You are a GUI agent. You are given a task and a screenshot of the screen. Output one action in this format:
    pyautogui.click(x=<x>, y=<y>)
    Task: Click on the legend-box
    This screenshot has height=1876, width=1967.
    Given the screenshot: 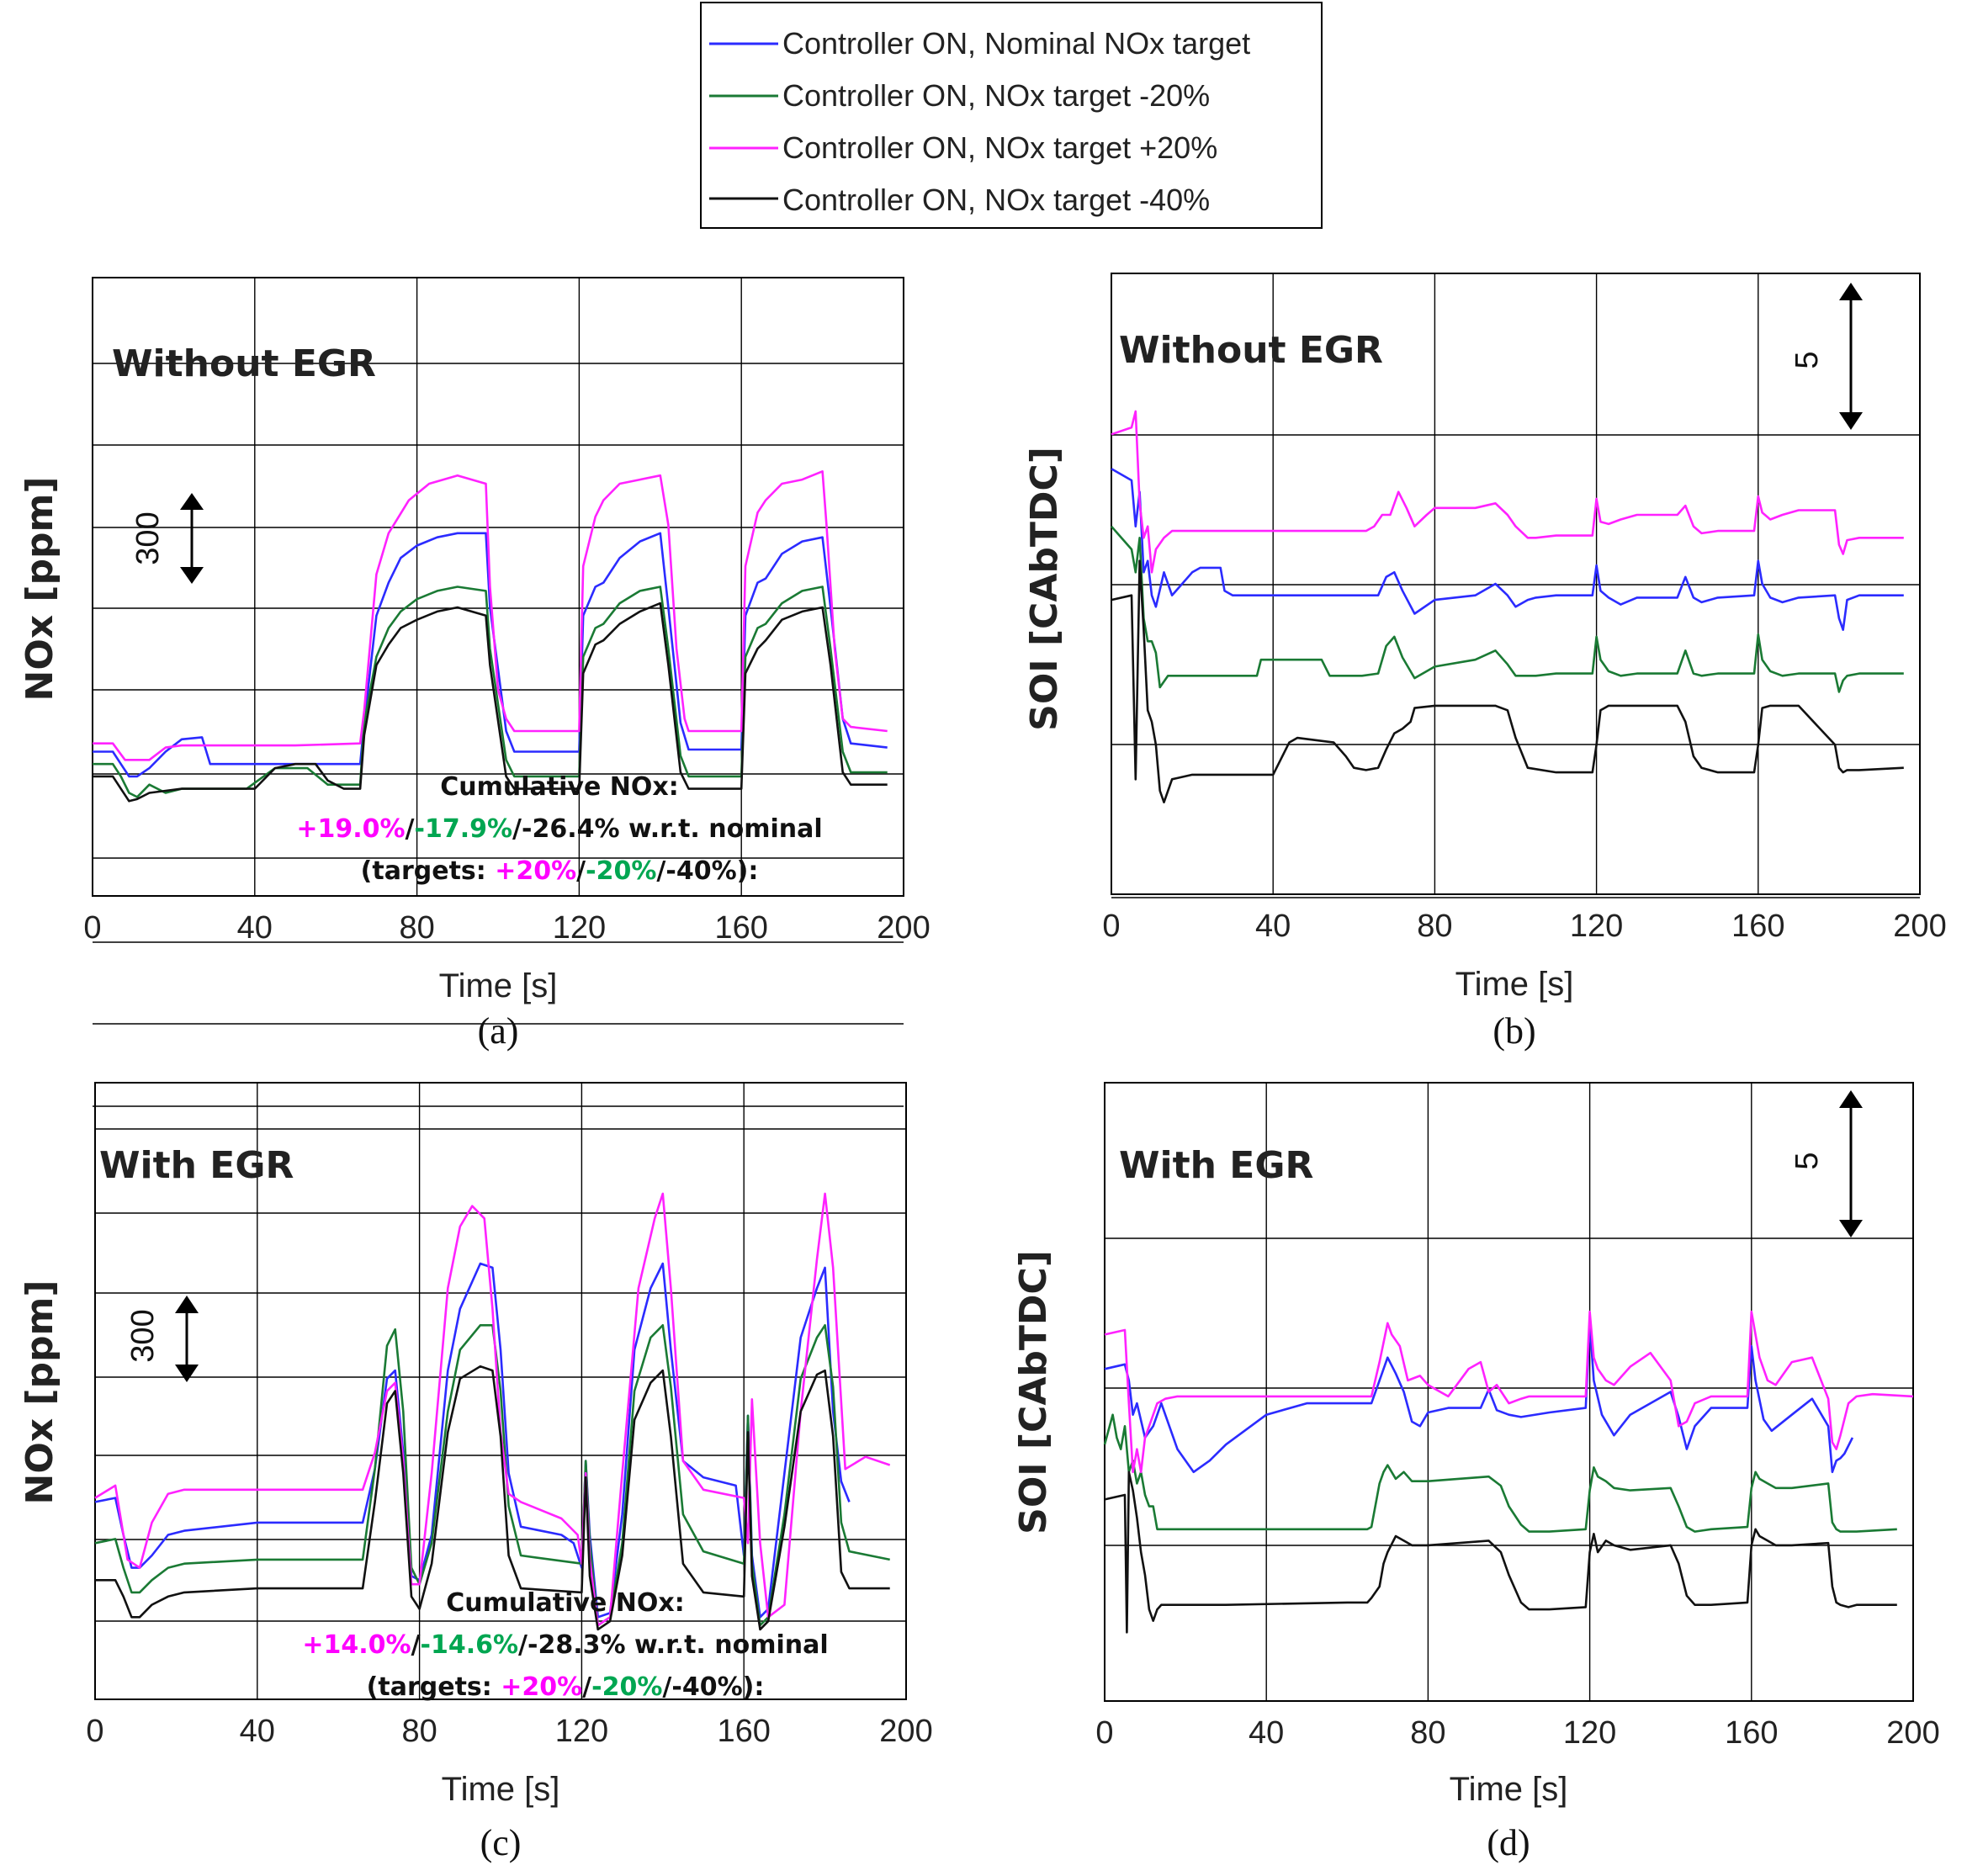 What is the action you would take?
    pyautogui.click(x=1011, y=115)
    